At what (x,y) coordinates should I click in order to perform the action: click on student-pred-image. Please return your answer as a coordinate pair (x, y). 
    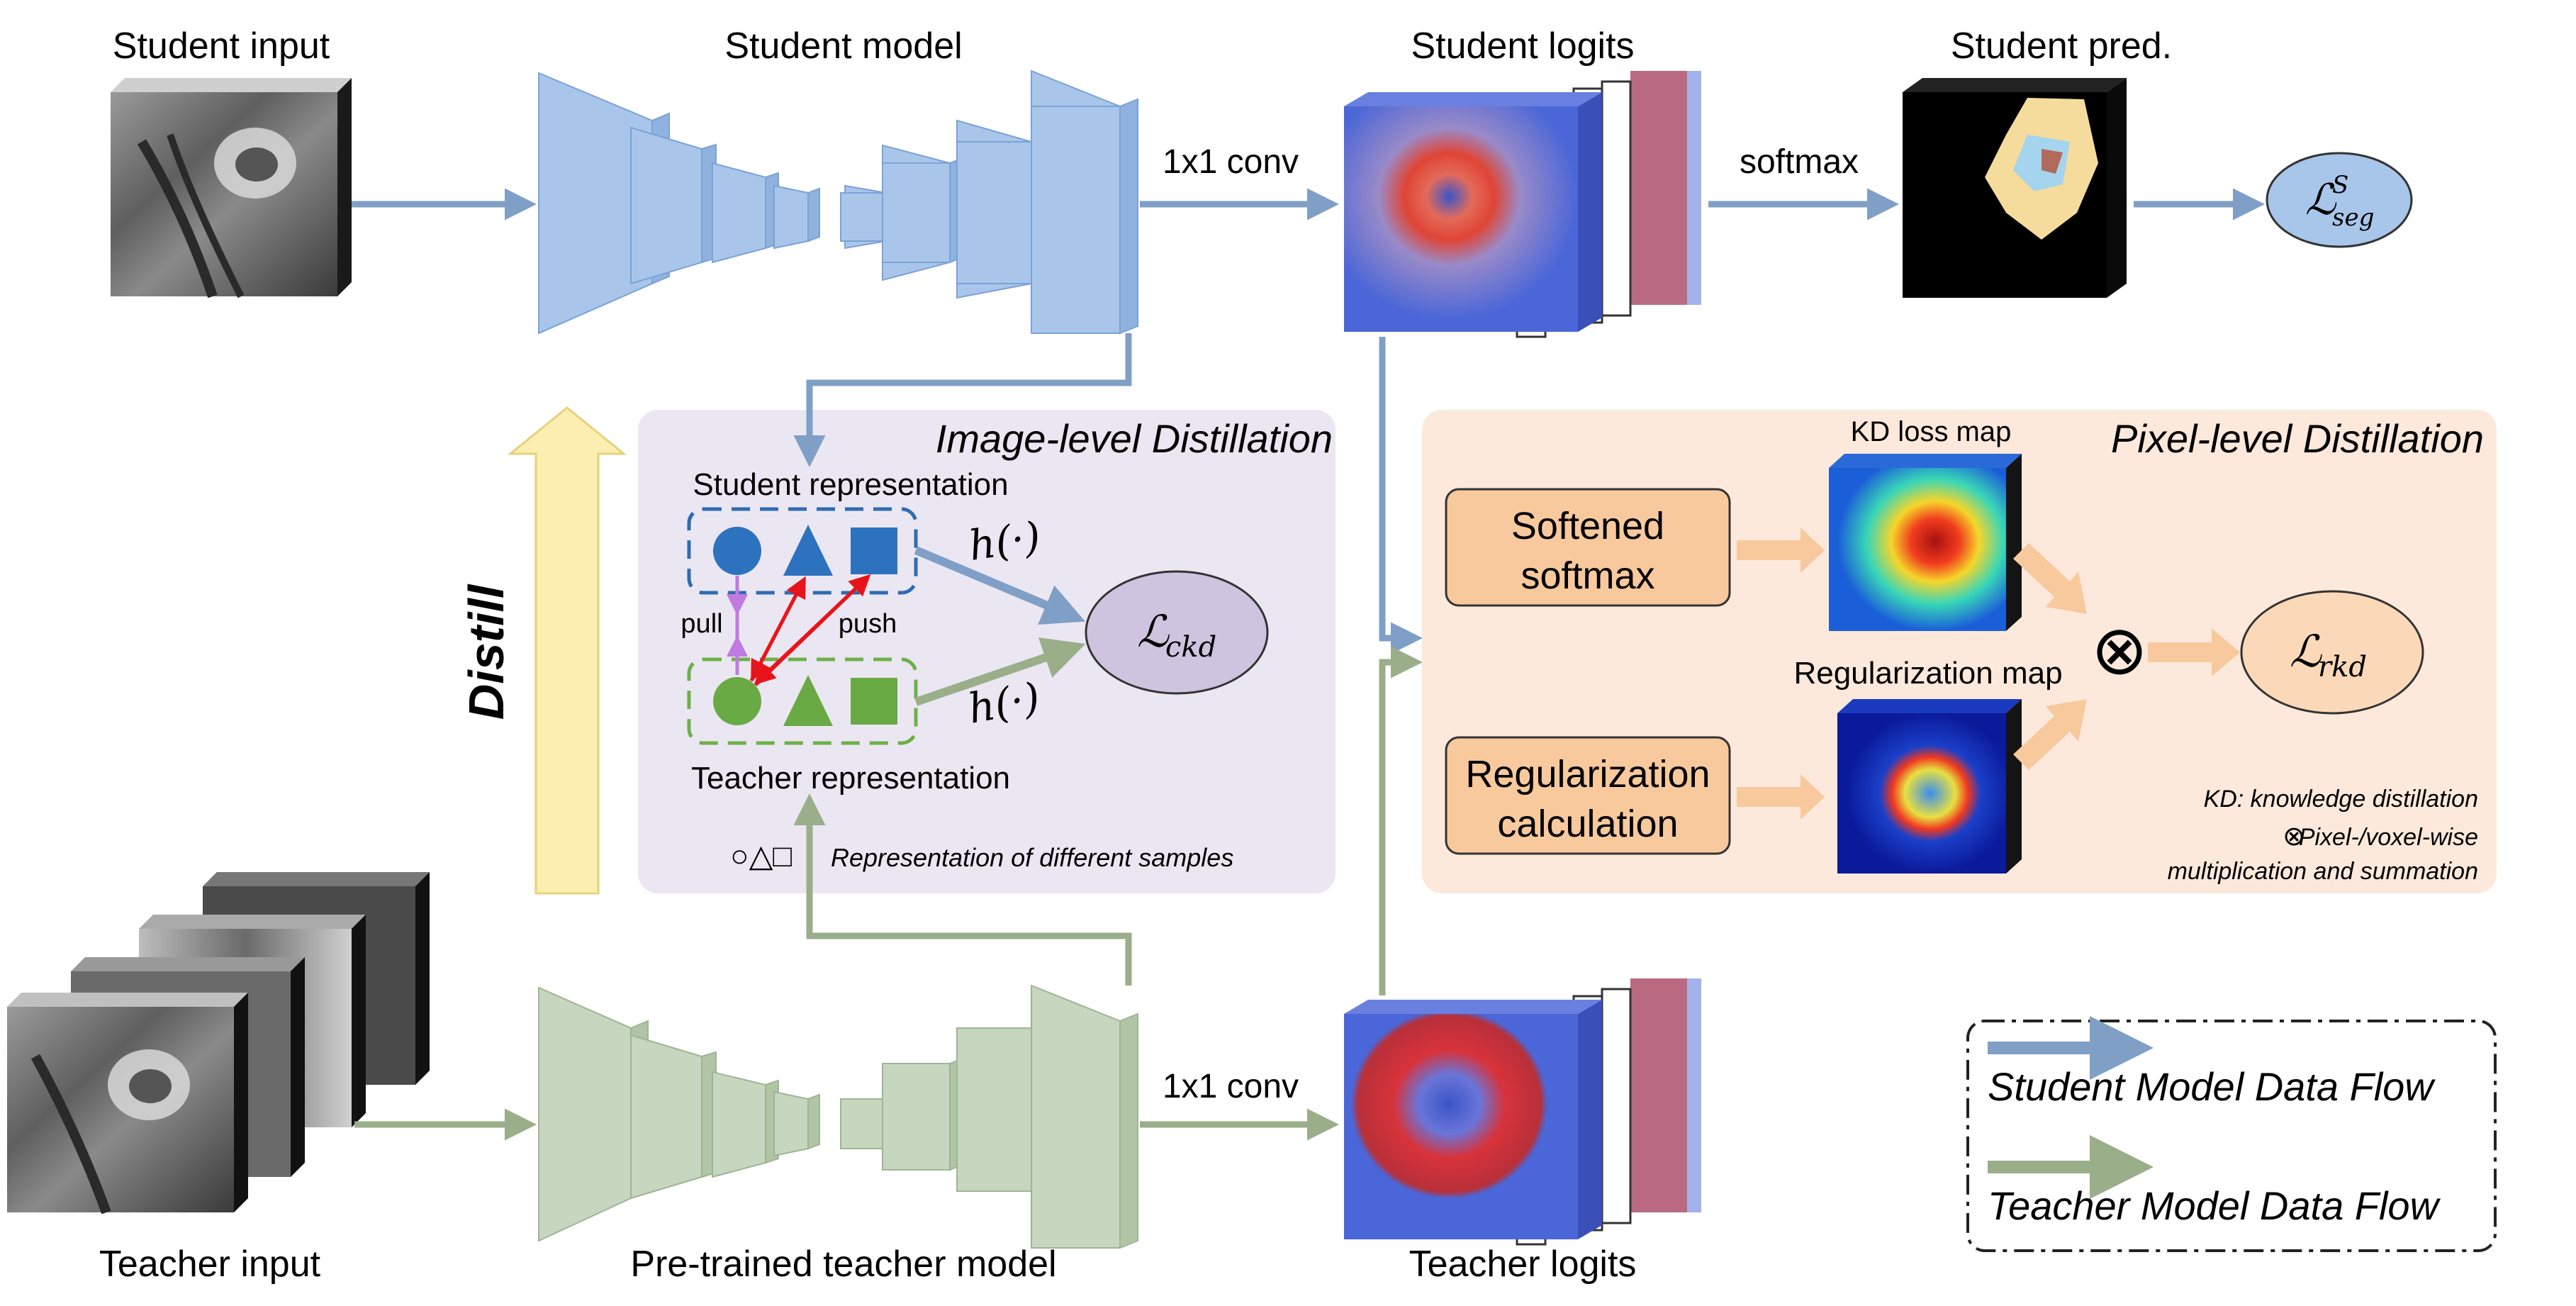
    Looking at the image, I should click on (2015, 188).